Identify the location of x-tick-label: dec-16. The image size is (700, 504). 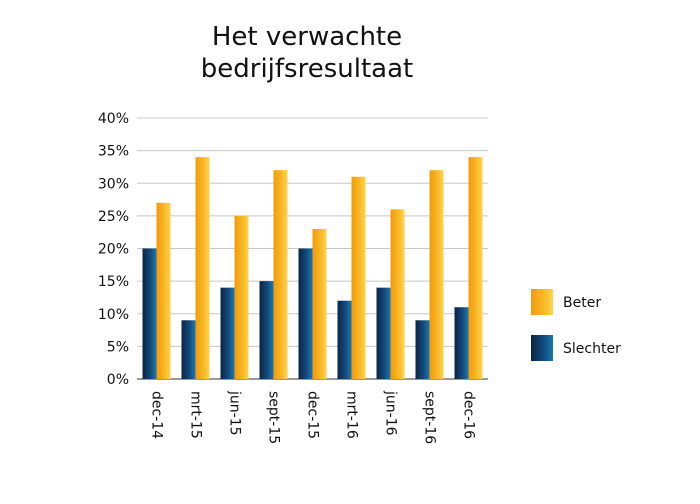
(469, 415).